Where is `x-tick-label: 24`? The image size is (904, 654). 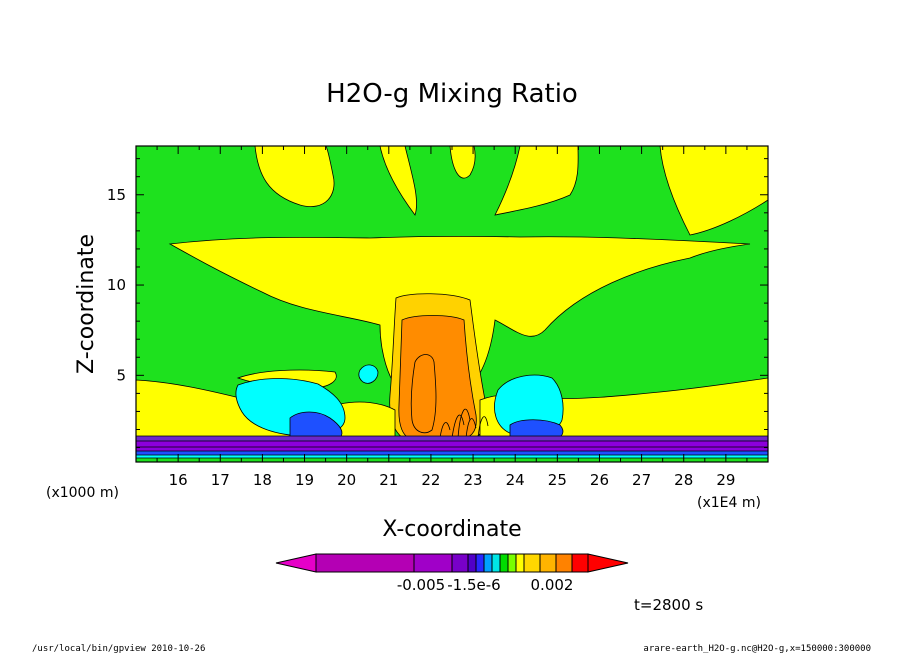
x-tick-label: 24 is located at coordinates (515, 480).